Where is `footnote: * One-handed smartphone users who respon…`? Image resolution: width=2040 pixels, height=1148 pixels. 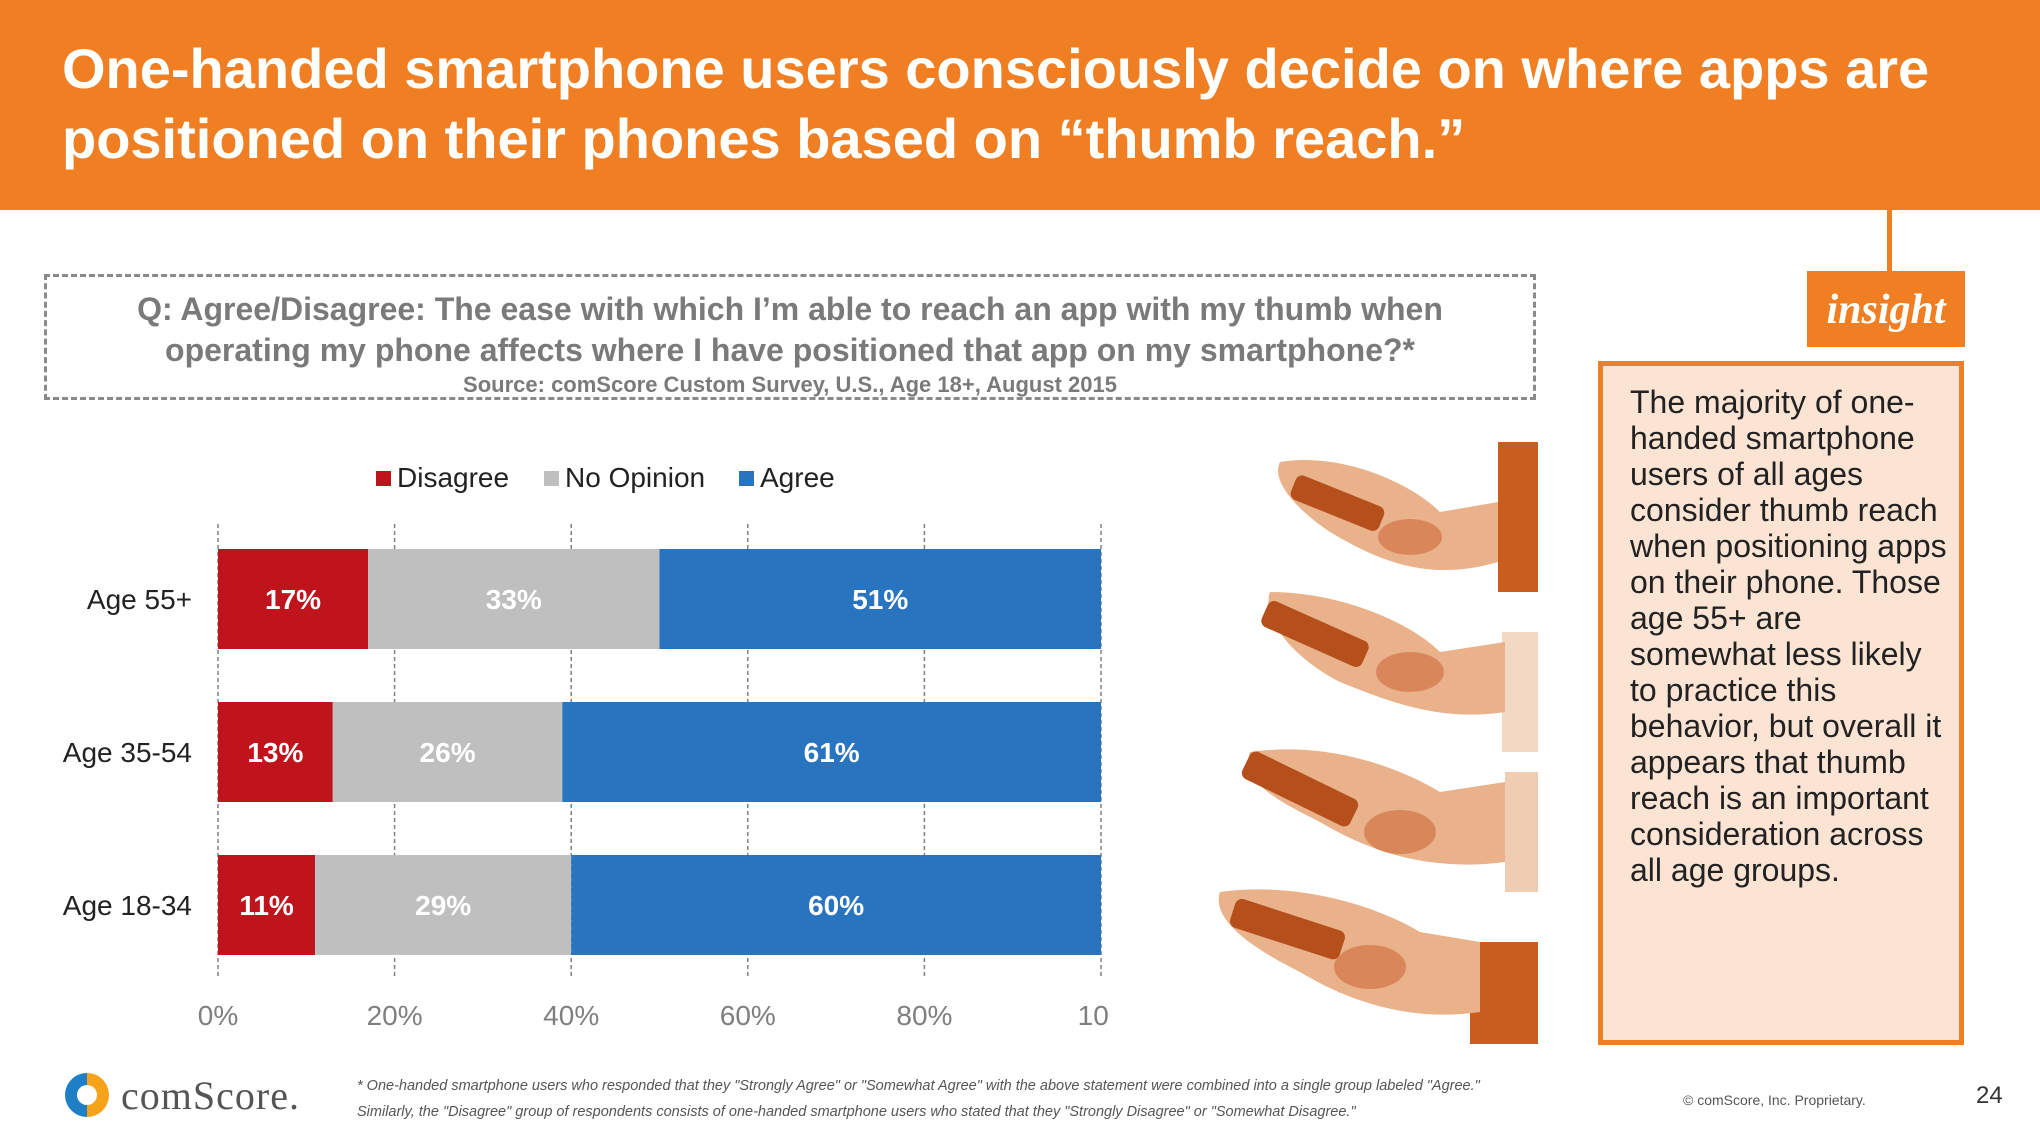 footnote: * One-handed smartphone users who respon… is located at coordinates (1022, 1099).